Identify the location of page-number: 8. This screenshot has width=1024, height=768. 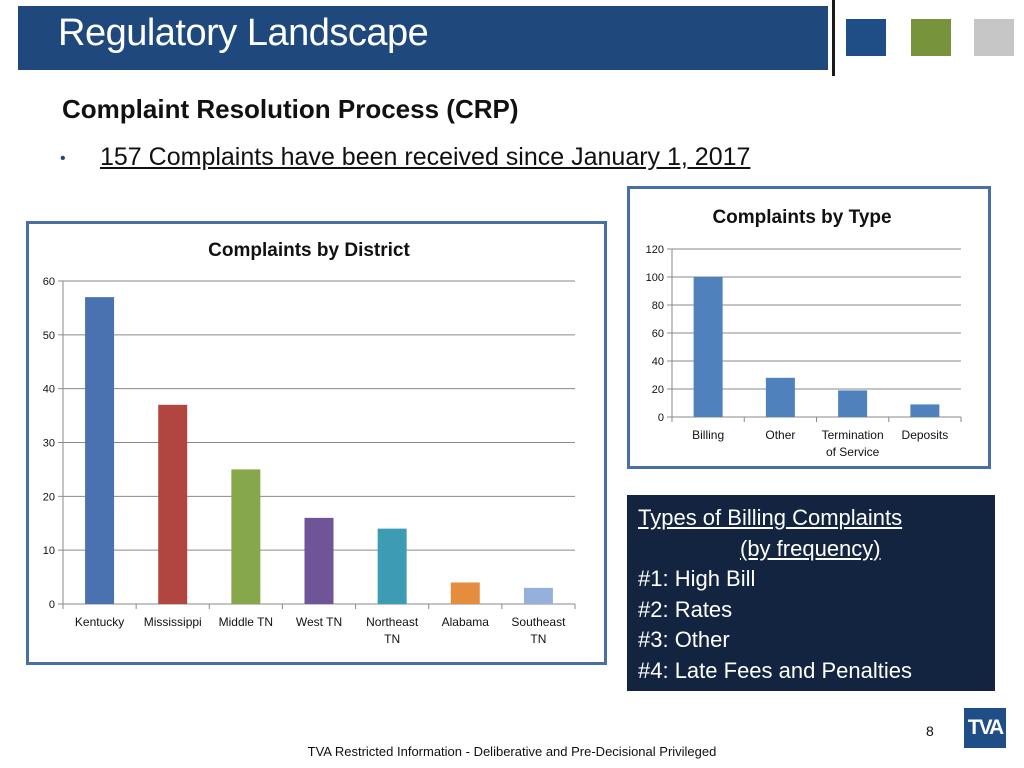
(930, 731).